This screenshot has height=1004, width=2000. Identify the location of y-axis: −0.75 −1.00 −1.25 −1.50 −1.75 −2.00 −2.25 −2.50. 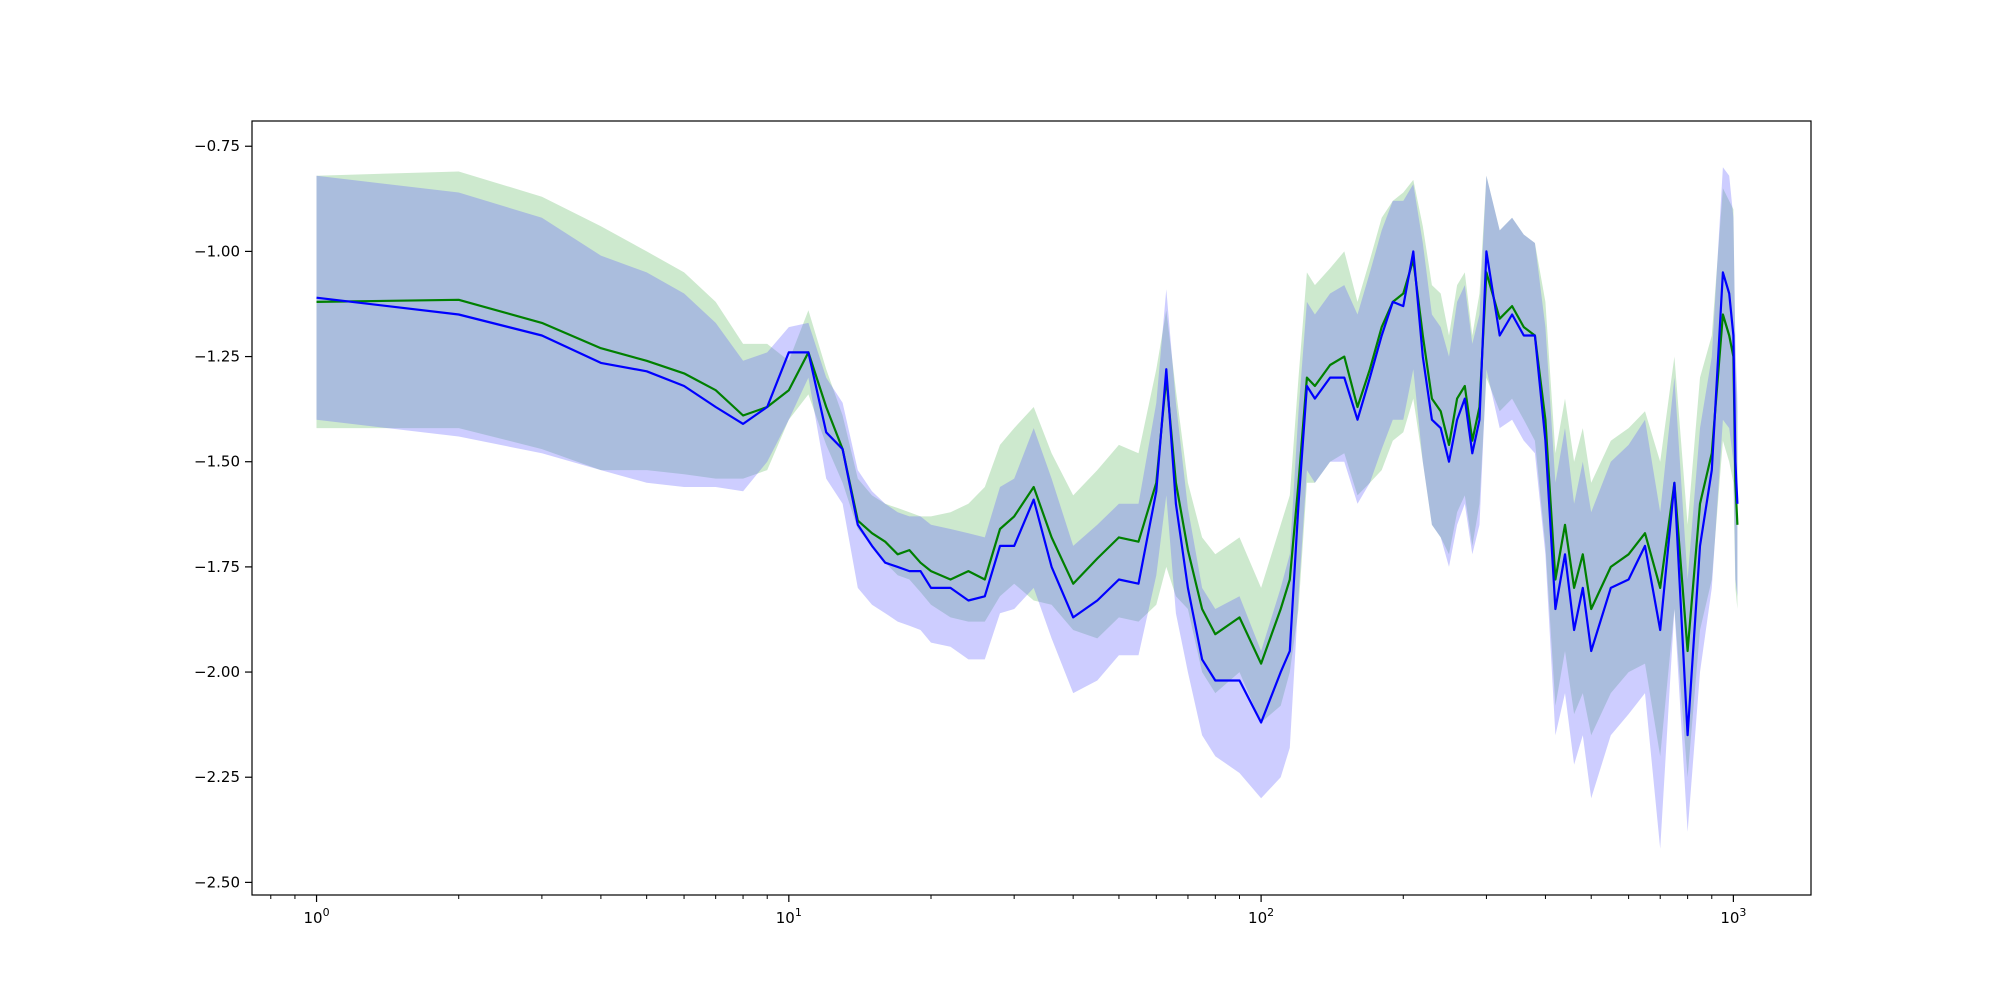
(223, 514).